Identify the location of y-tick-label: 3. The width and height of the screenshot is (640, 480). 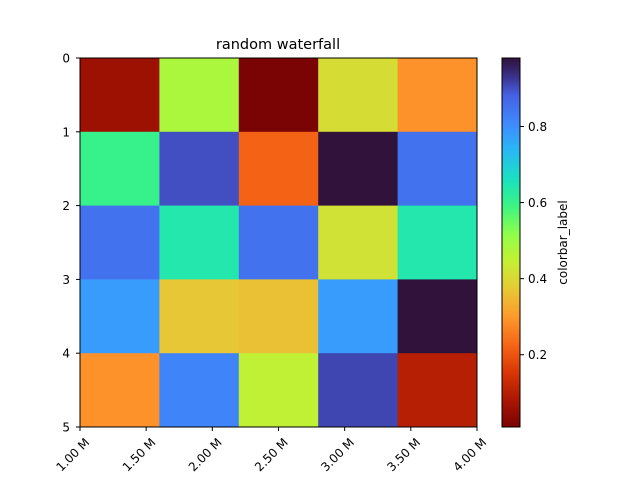
(66, 280).